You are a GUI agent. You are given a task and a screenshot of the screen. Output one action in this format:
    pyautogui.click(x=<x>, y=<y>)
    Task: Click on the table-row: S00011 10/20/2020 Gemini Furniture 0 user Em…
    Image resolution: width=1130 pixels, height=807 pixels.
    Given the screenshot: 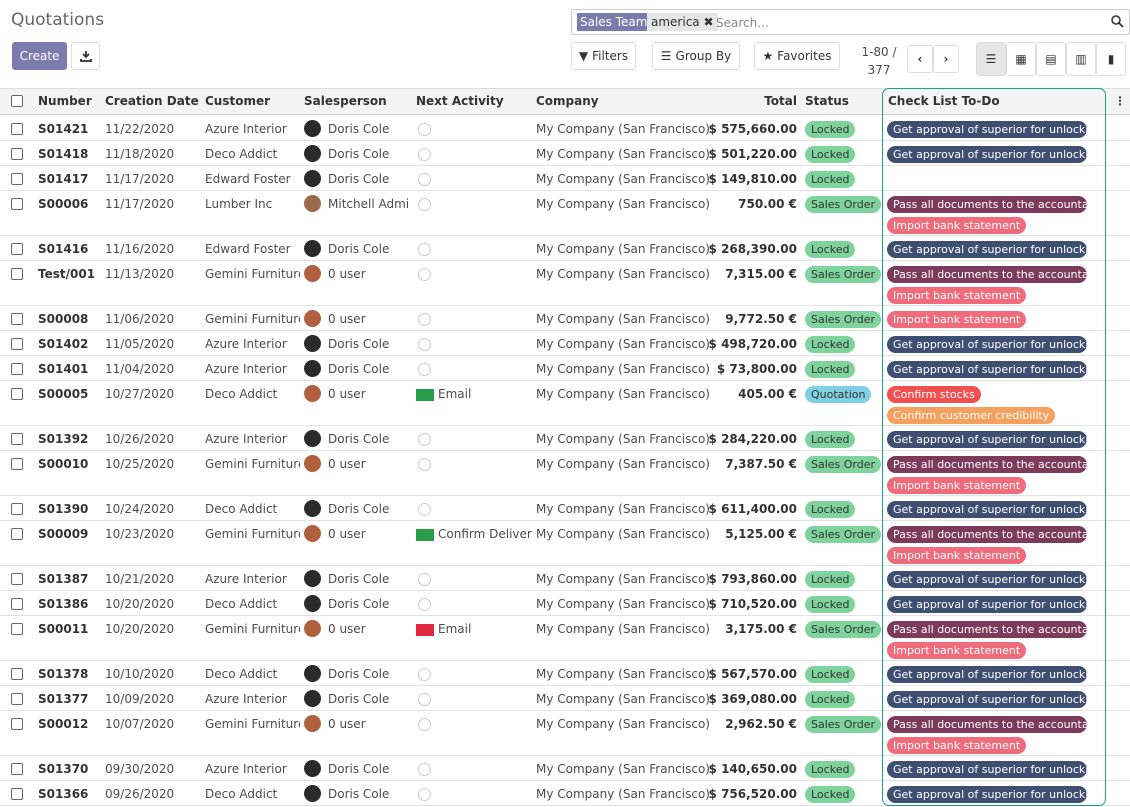 What is the action you would take?
    pyautogui.click(x=565, y=638)
    